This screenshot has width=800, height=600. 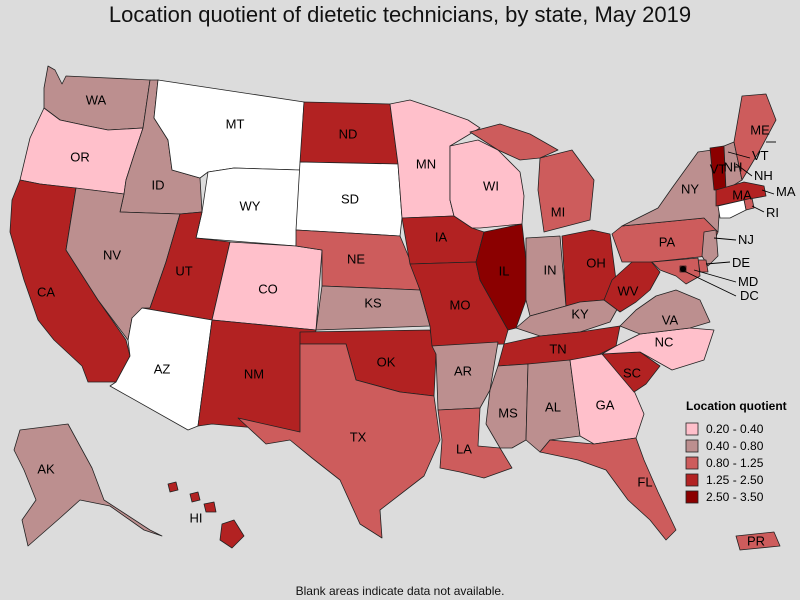 What do you see at coordinates (504, 270) in the screenshot?
I see `state-label-il: IL` at bounding box center [504, 270].